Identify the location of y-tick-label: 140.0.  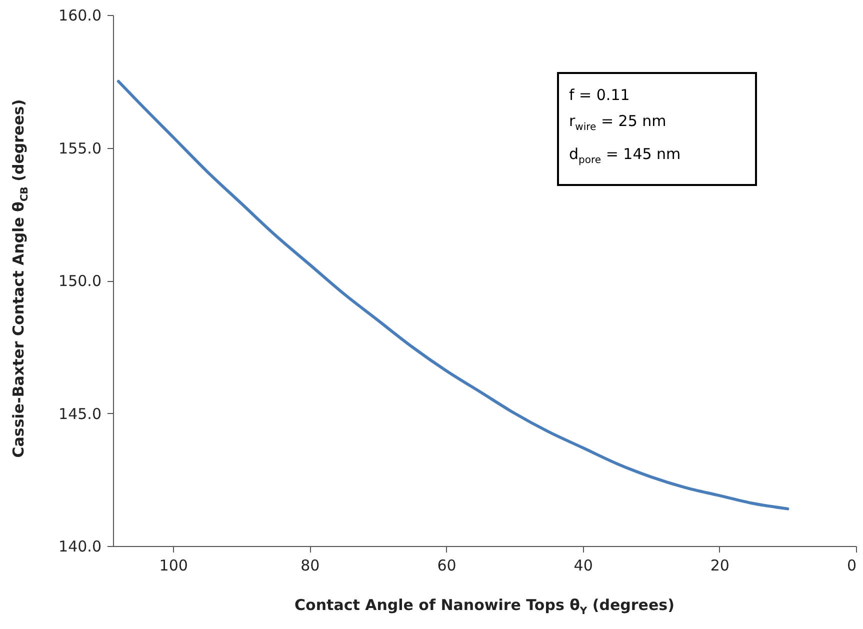
(80, 547).